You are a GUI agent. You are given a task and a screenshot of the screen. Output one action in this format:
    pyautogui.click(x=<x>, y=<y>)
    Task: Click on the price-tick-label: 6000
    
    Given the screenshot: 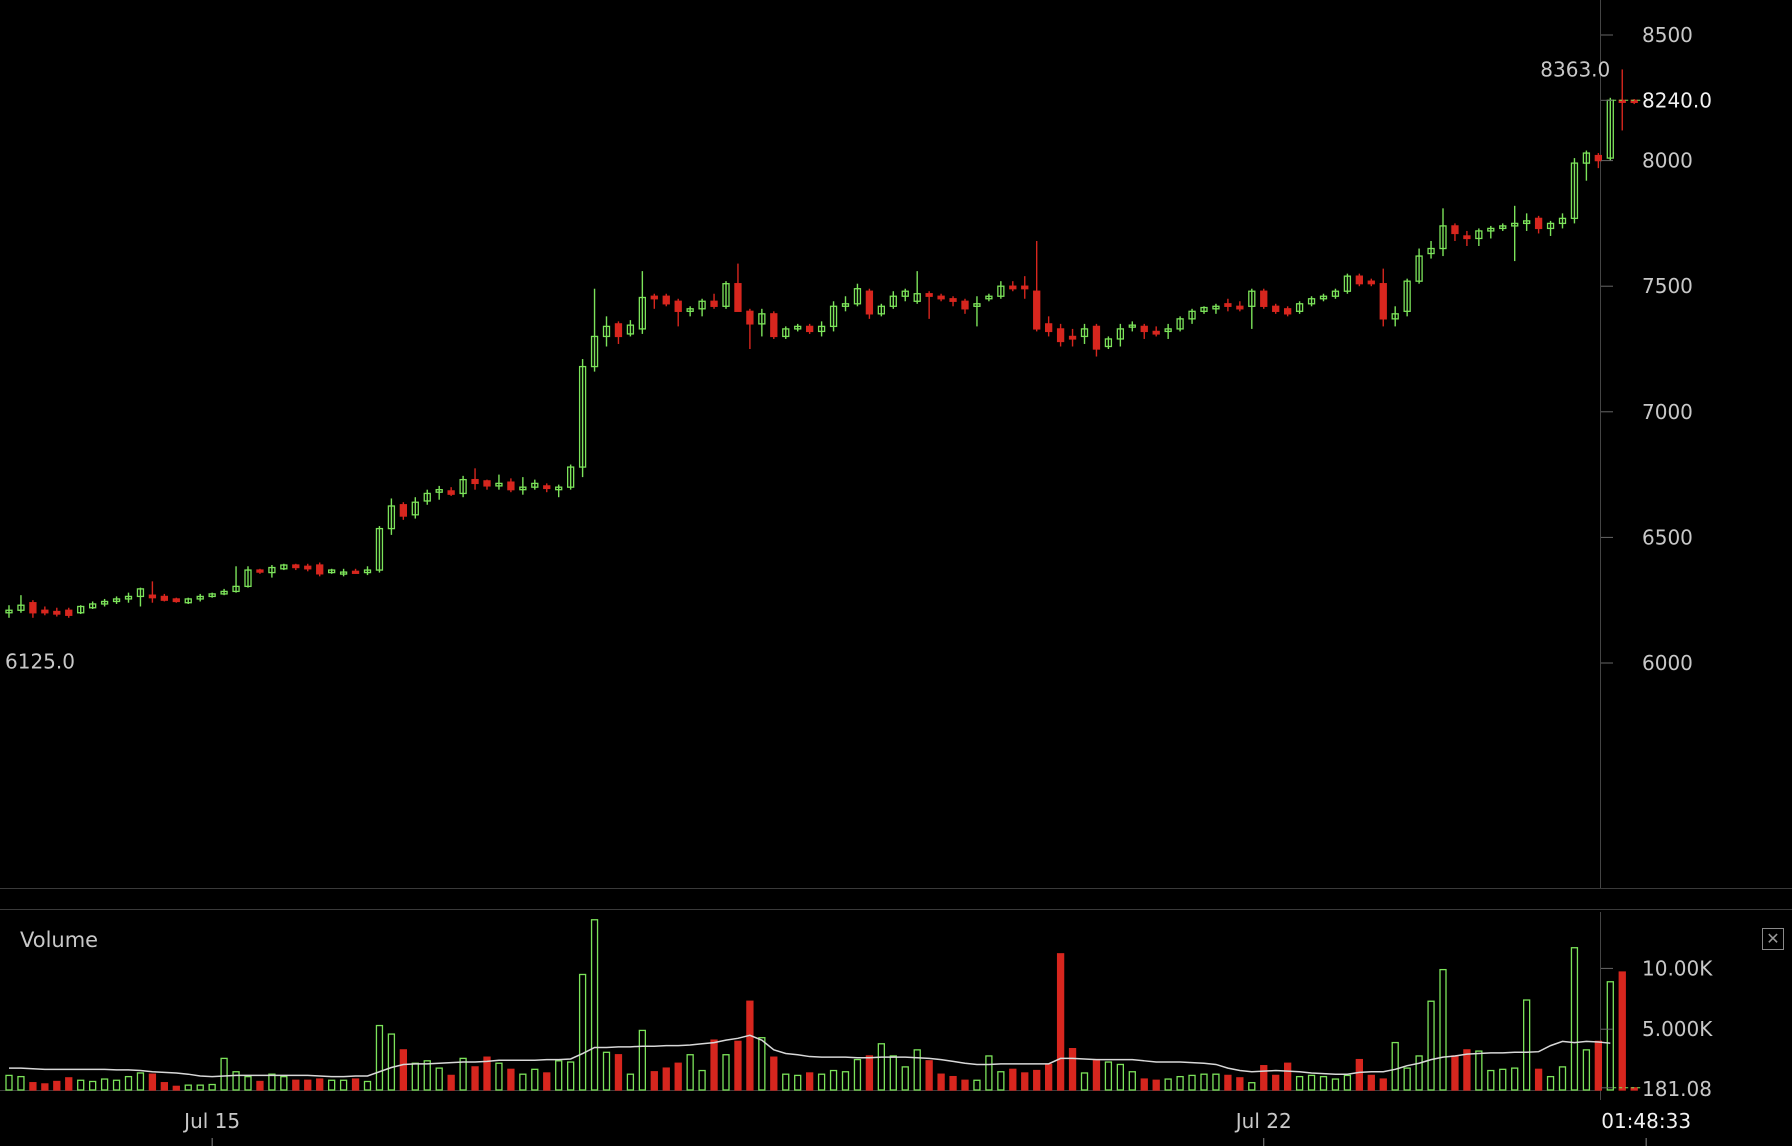 What is the action you would take?
    pyautogui.click(x=1667, y=663)
    